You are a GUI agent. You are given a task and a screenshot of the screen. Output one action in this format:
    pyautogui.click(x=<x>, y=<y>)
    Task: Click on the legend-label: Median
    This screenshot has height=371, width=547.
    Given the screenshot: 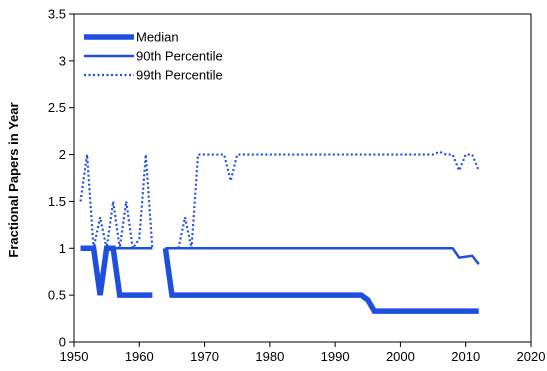 What is the action you would take?
    pyautogui.click(x=157, y=37)
    